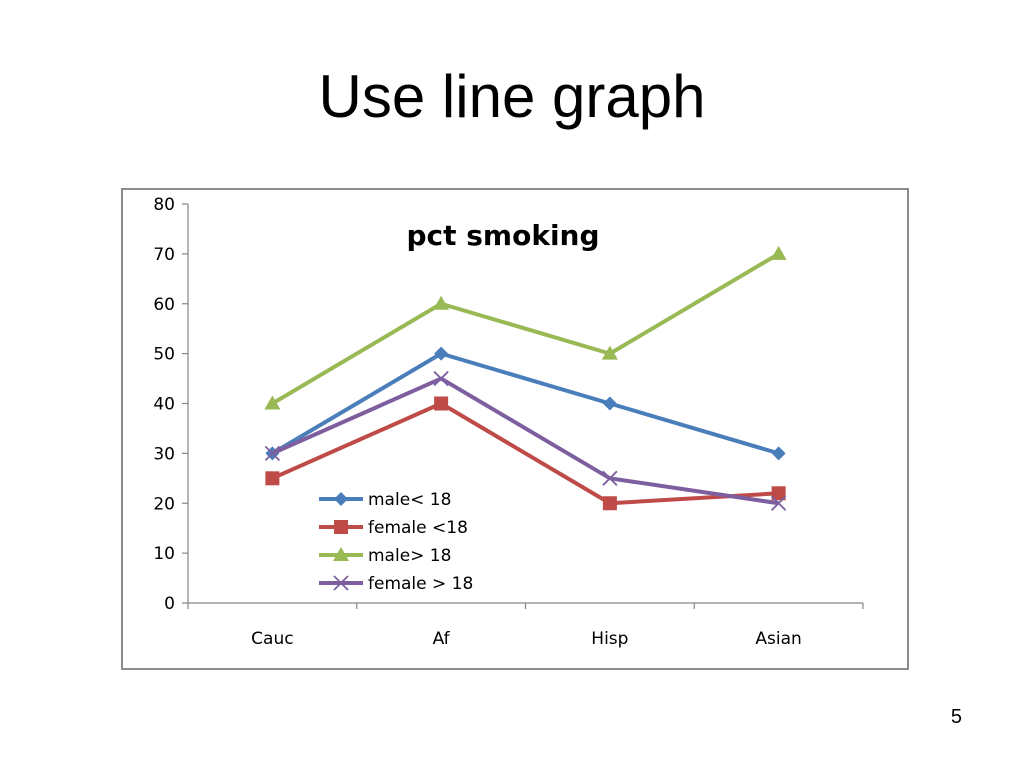 The height and width of the screenshot is (768, 1024). I want to click on page-number: 5, so click(956, 717).